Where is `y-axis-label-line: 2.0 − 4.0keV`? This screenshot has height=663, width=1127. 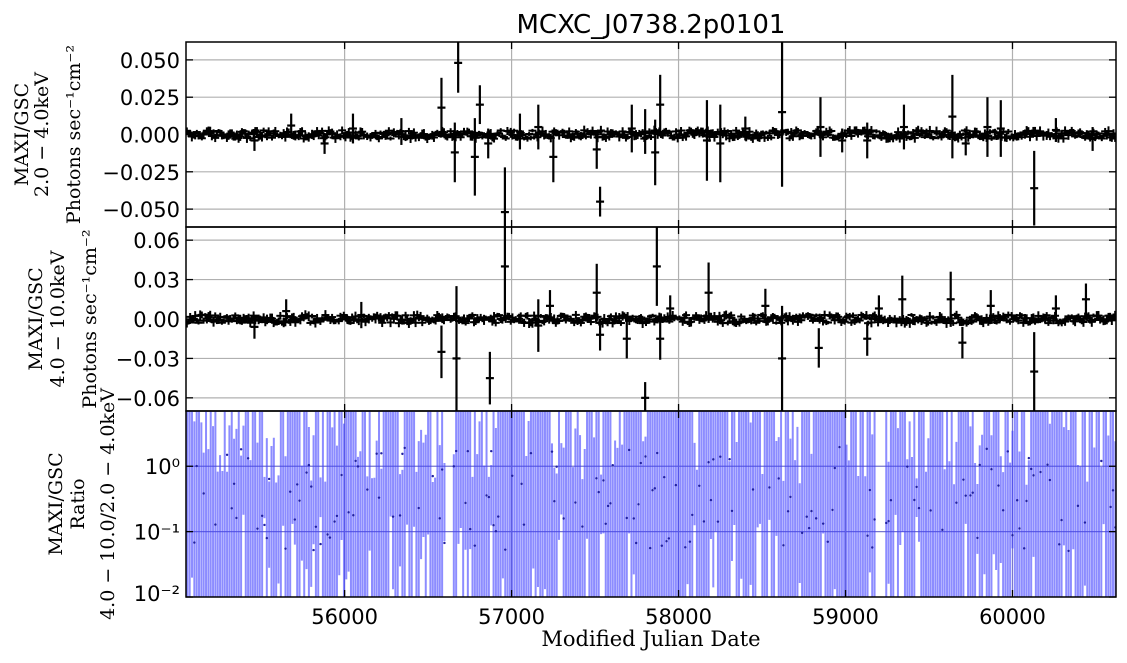 y-axis-label-line: 2.0 − 4.0keV is located at coordinates (42, 134).